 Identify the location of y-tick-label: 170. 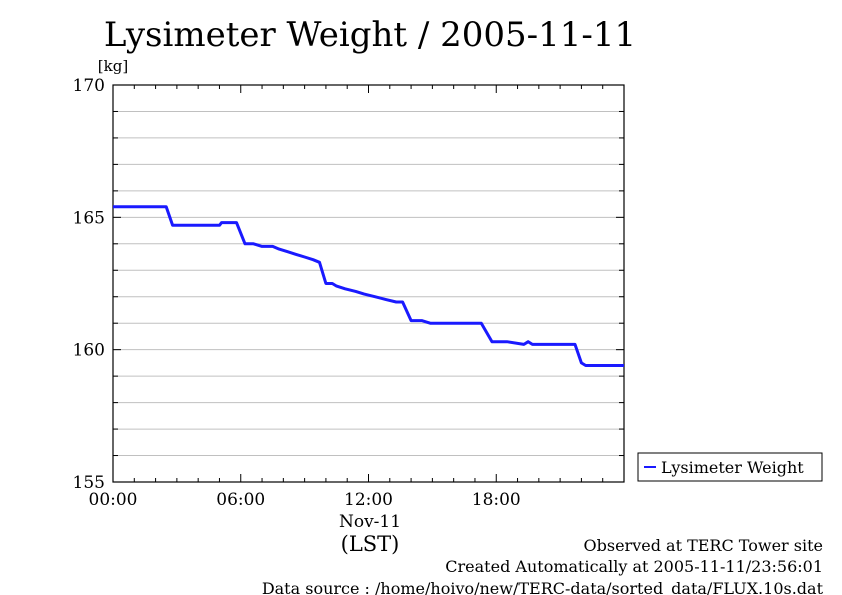
(89, 86).